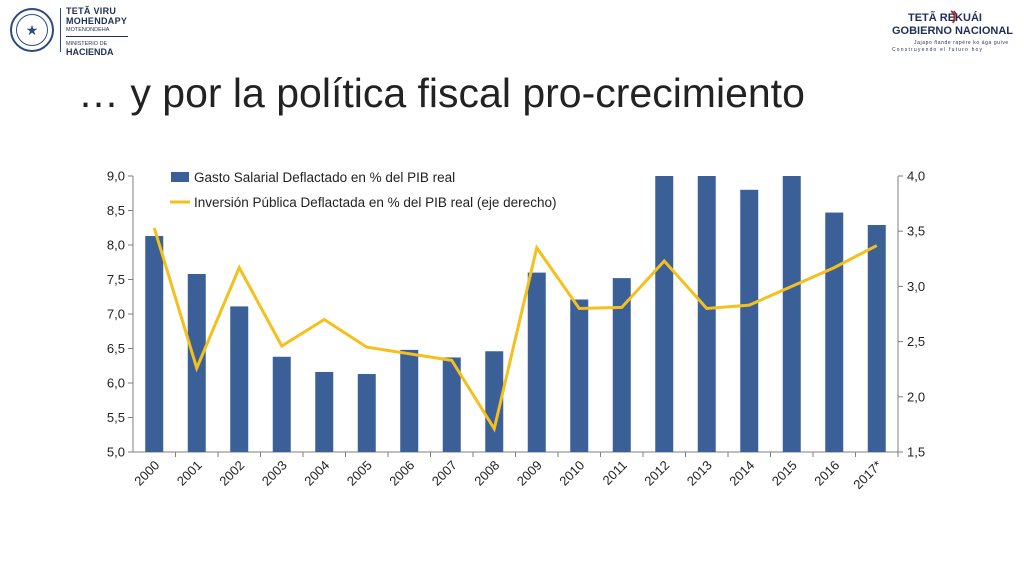  I want to click on right-tick-label: 2,0, so click(916, 396).